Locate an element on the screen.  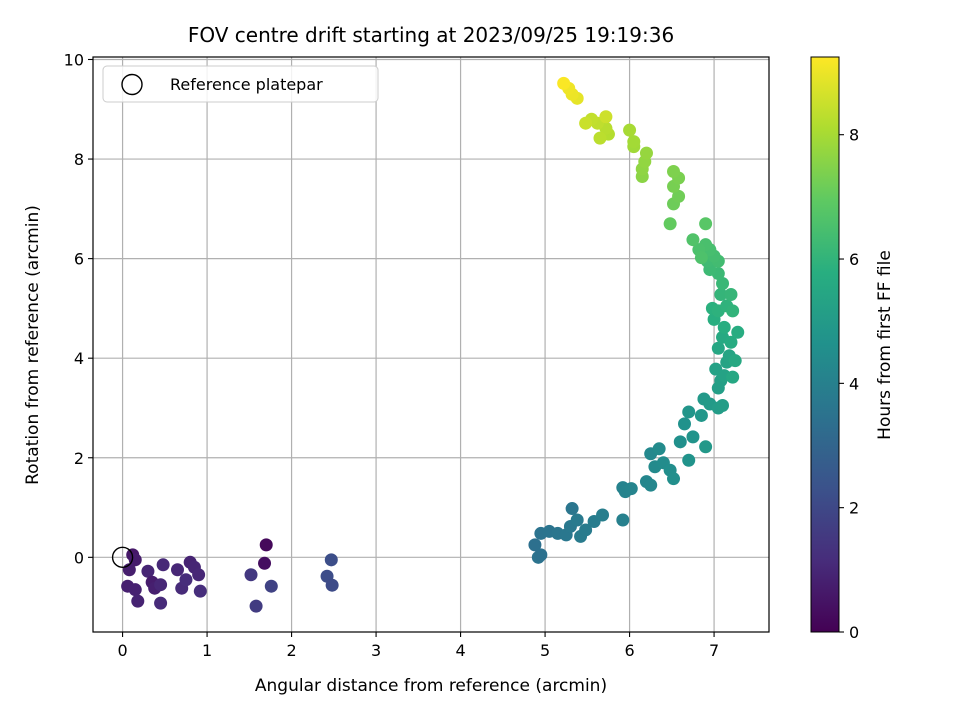
colorbar-tick-label: 4 is located at coordinates (854, 383).